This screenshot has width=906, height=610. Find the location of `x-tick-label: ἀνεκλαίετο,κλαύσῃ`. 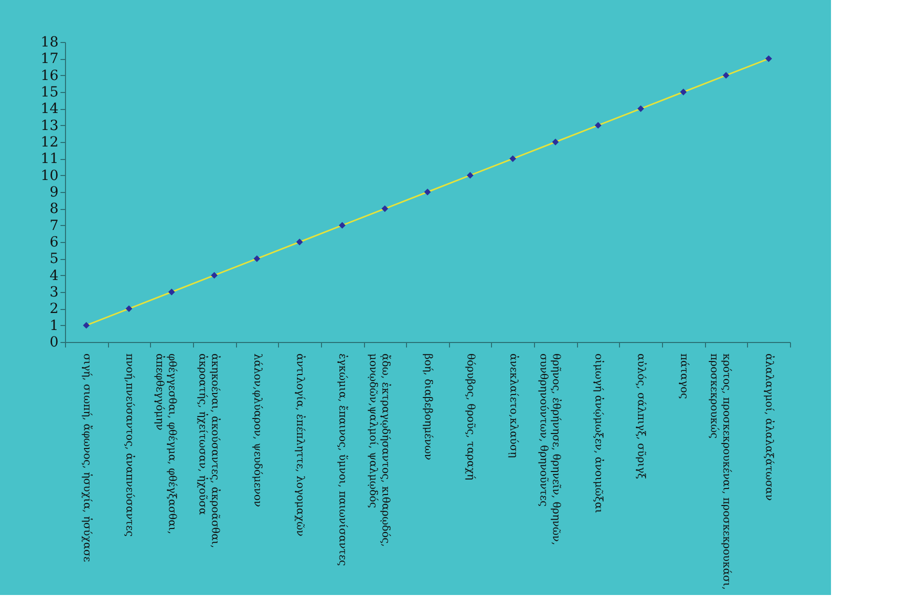

x-tick-label: ἀνεκλαίετο,κλαύσῃ is located at coordinates (513, 406).